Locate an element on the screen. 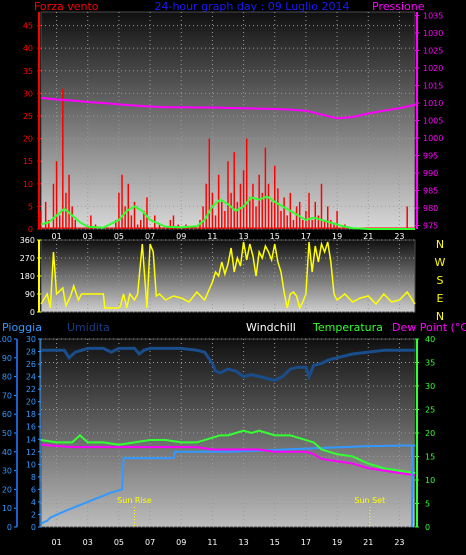 The height and width of the screenshot is (555, 466). x-tick-label: 17 is located at coordinates (306, 236).